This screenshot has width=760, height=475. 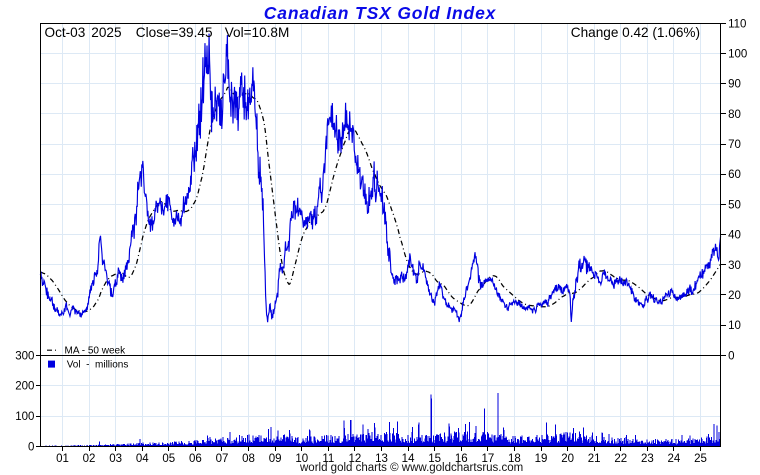 What do you see at coordinates (647, 459) in the screenshot?
I see `svg-text: 23` at bounding box center [647, 459].